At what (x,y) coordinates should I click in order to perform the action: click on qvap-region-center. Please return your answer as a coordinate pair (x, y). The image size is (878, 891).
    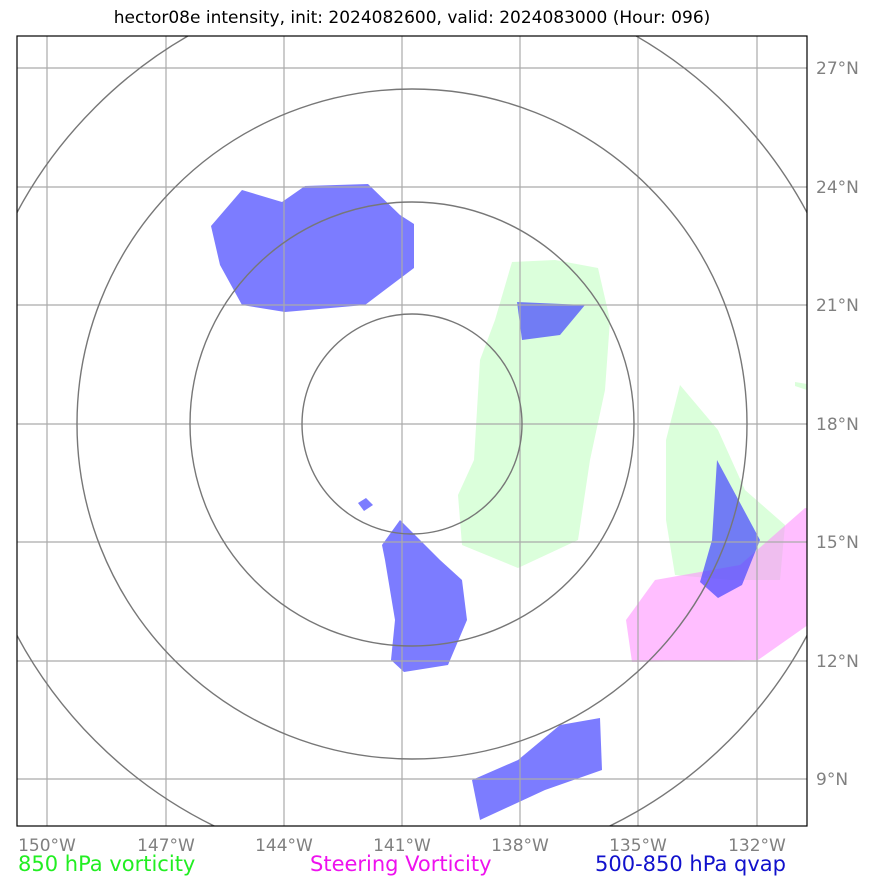
    Looking at the image, I should click on (424, 596).